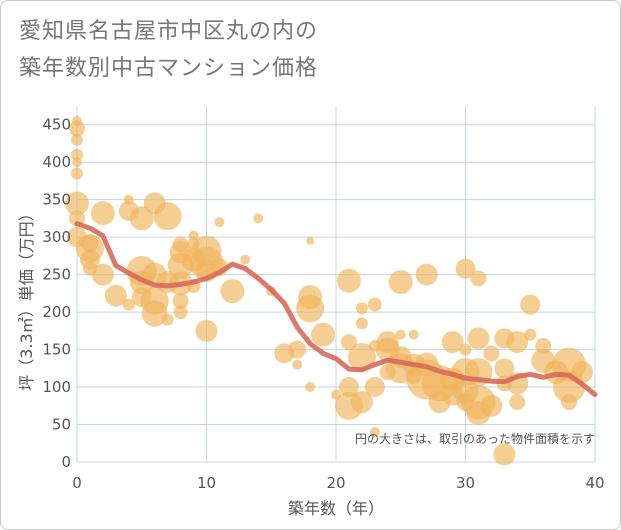 Image resolution: width=621 pixels, height=530 pixels. I want to click on y-tick-label: 400, so click(56, 162).